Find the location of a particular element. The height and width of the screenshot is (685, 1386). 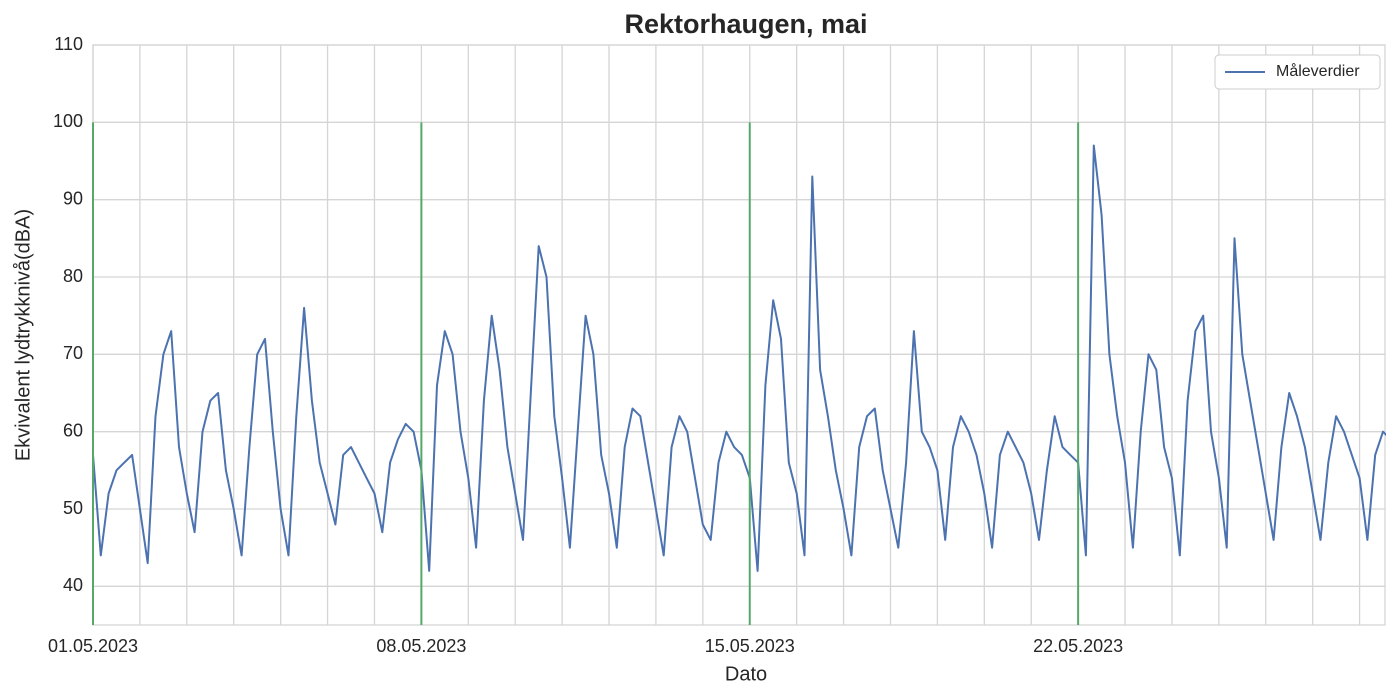

y-tick-label: 90 is located at coordinates (73, 198).